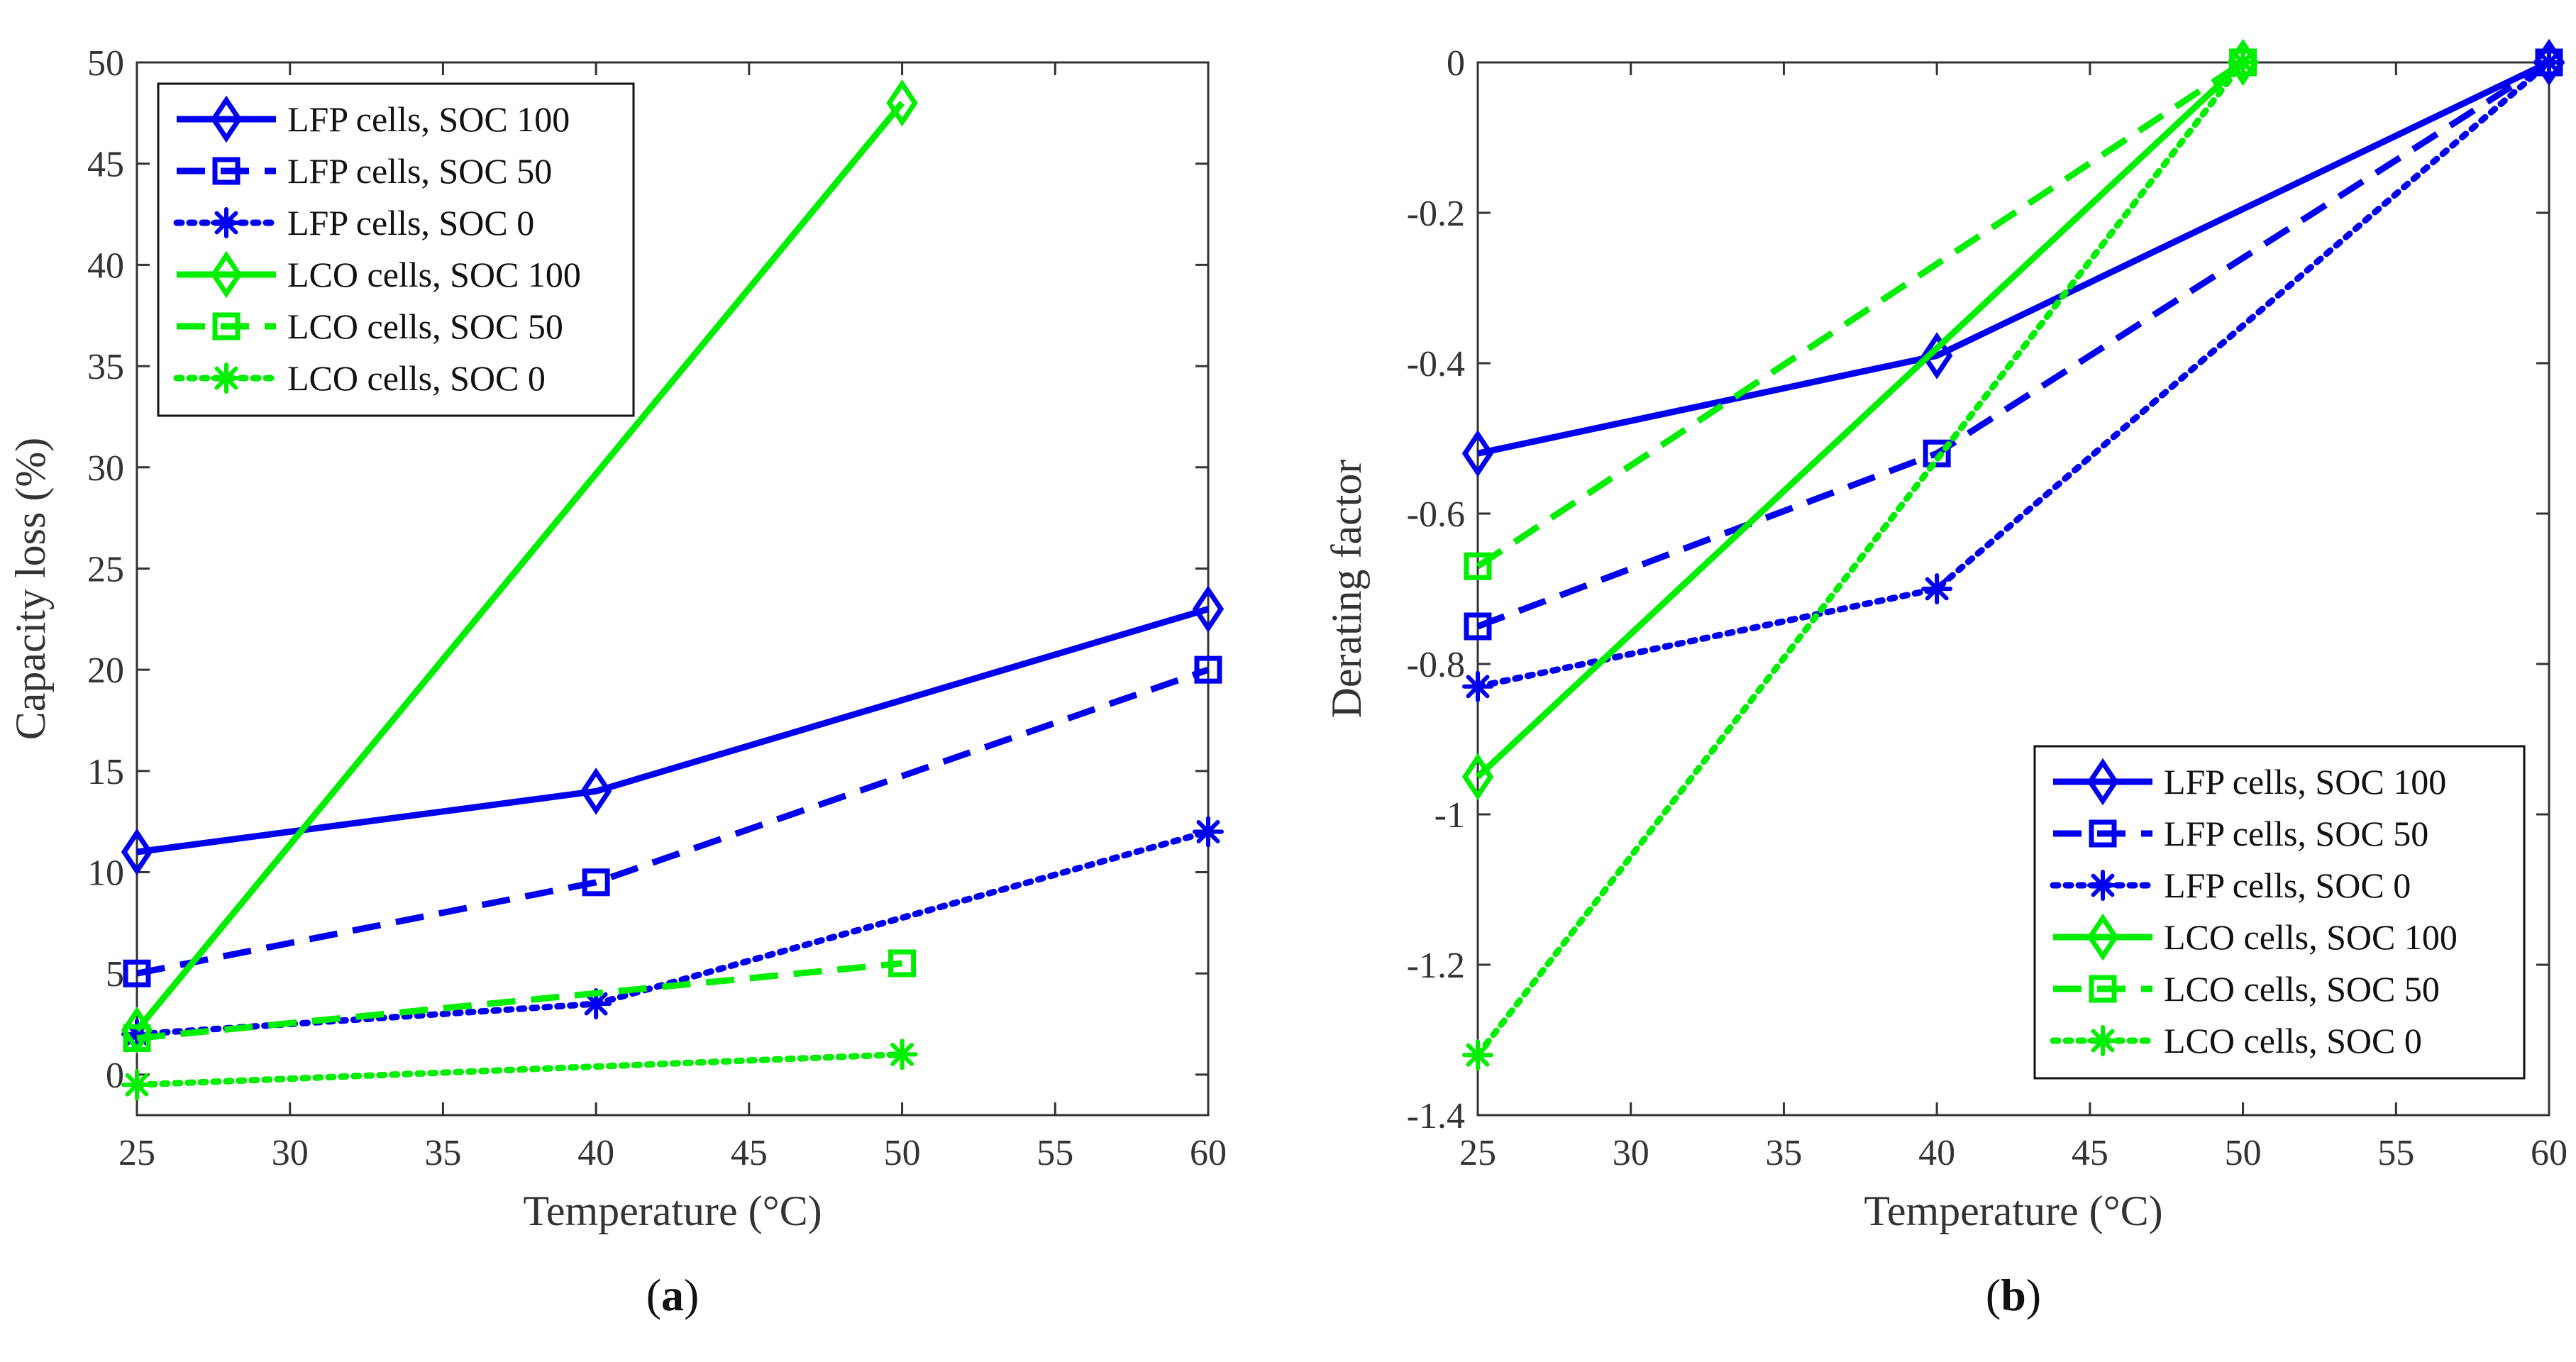  What do you see at coordinates (105, 468) in the screenshot?
I see `y-tick-label: 30` at bounding box center [105, 468].